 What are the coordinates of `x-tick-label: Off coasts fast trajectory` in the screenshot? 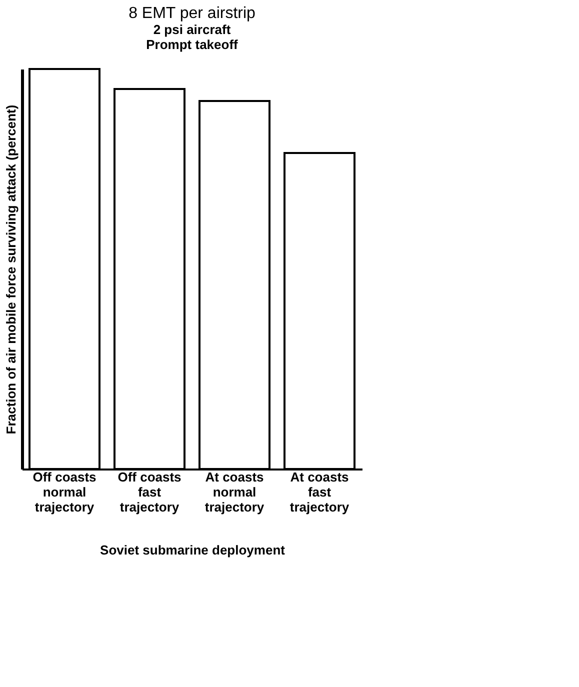 It's located at (150, 492).